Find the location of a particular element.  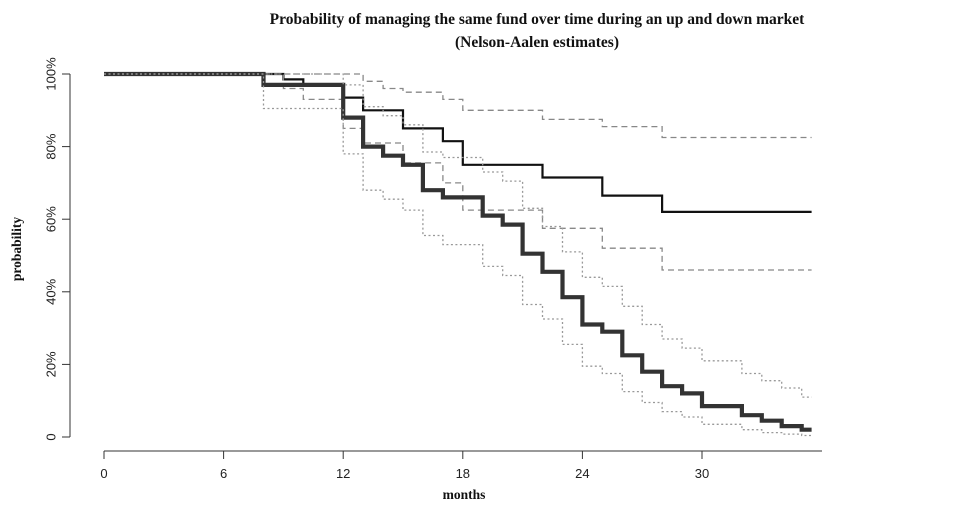

x-tick-label: 0 is located at coordinates (103, 473).